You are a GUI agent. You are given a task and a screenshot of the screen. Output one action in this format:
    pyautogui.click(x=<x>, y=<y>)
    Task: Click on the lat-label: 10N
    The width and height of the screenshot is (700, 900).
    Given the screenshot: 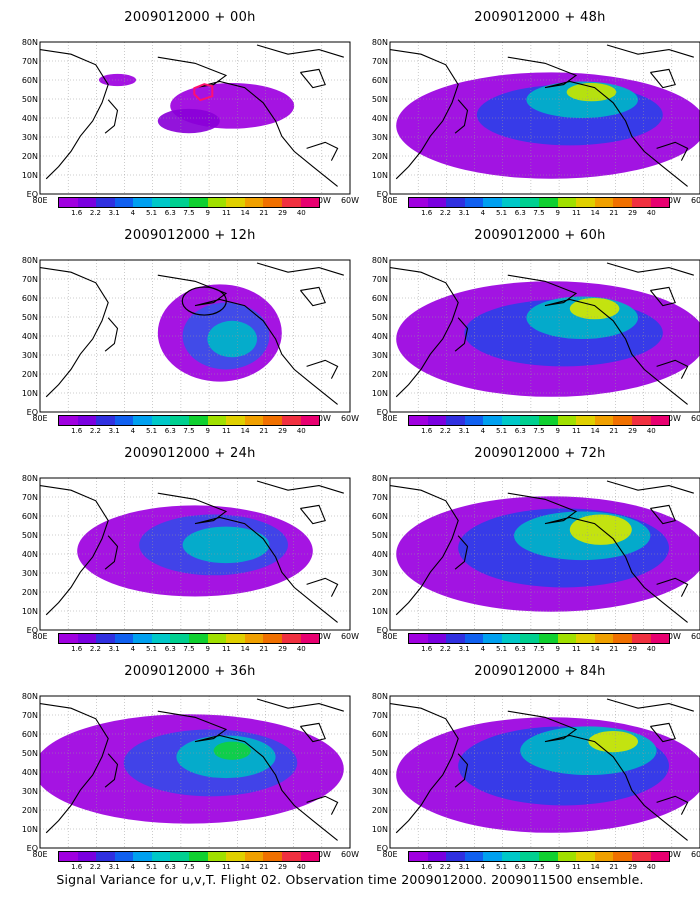 What is the action you would take?
    pyautogui.click(x=380, y=393)
    